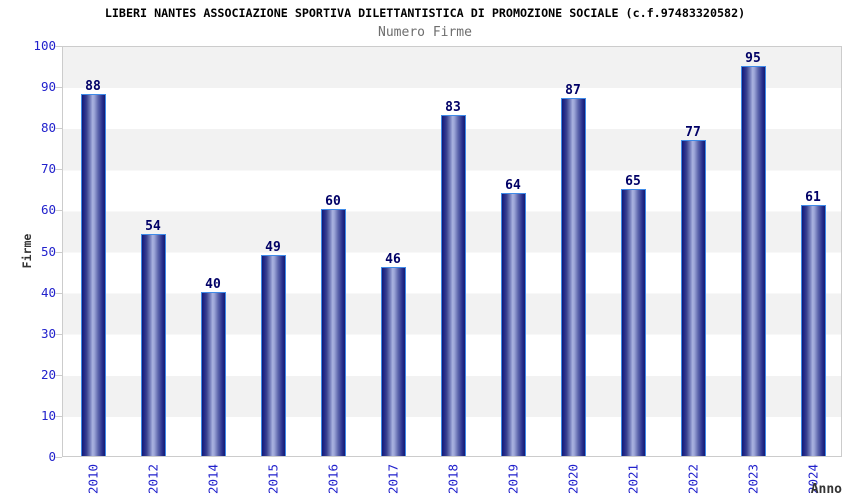 The image size is (850, 500). I want to click on y-tick-label: 50, so click(48, 251).